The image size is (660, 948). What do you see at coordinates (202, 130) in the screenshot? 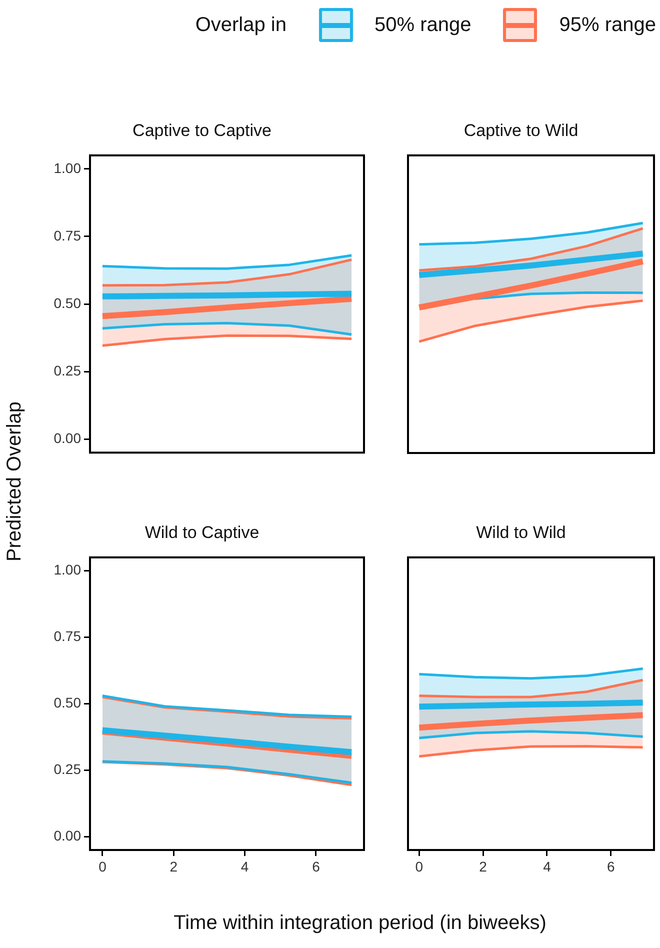
I see `chart-title: Captive to Captive` at bounding box center [202, 130].